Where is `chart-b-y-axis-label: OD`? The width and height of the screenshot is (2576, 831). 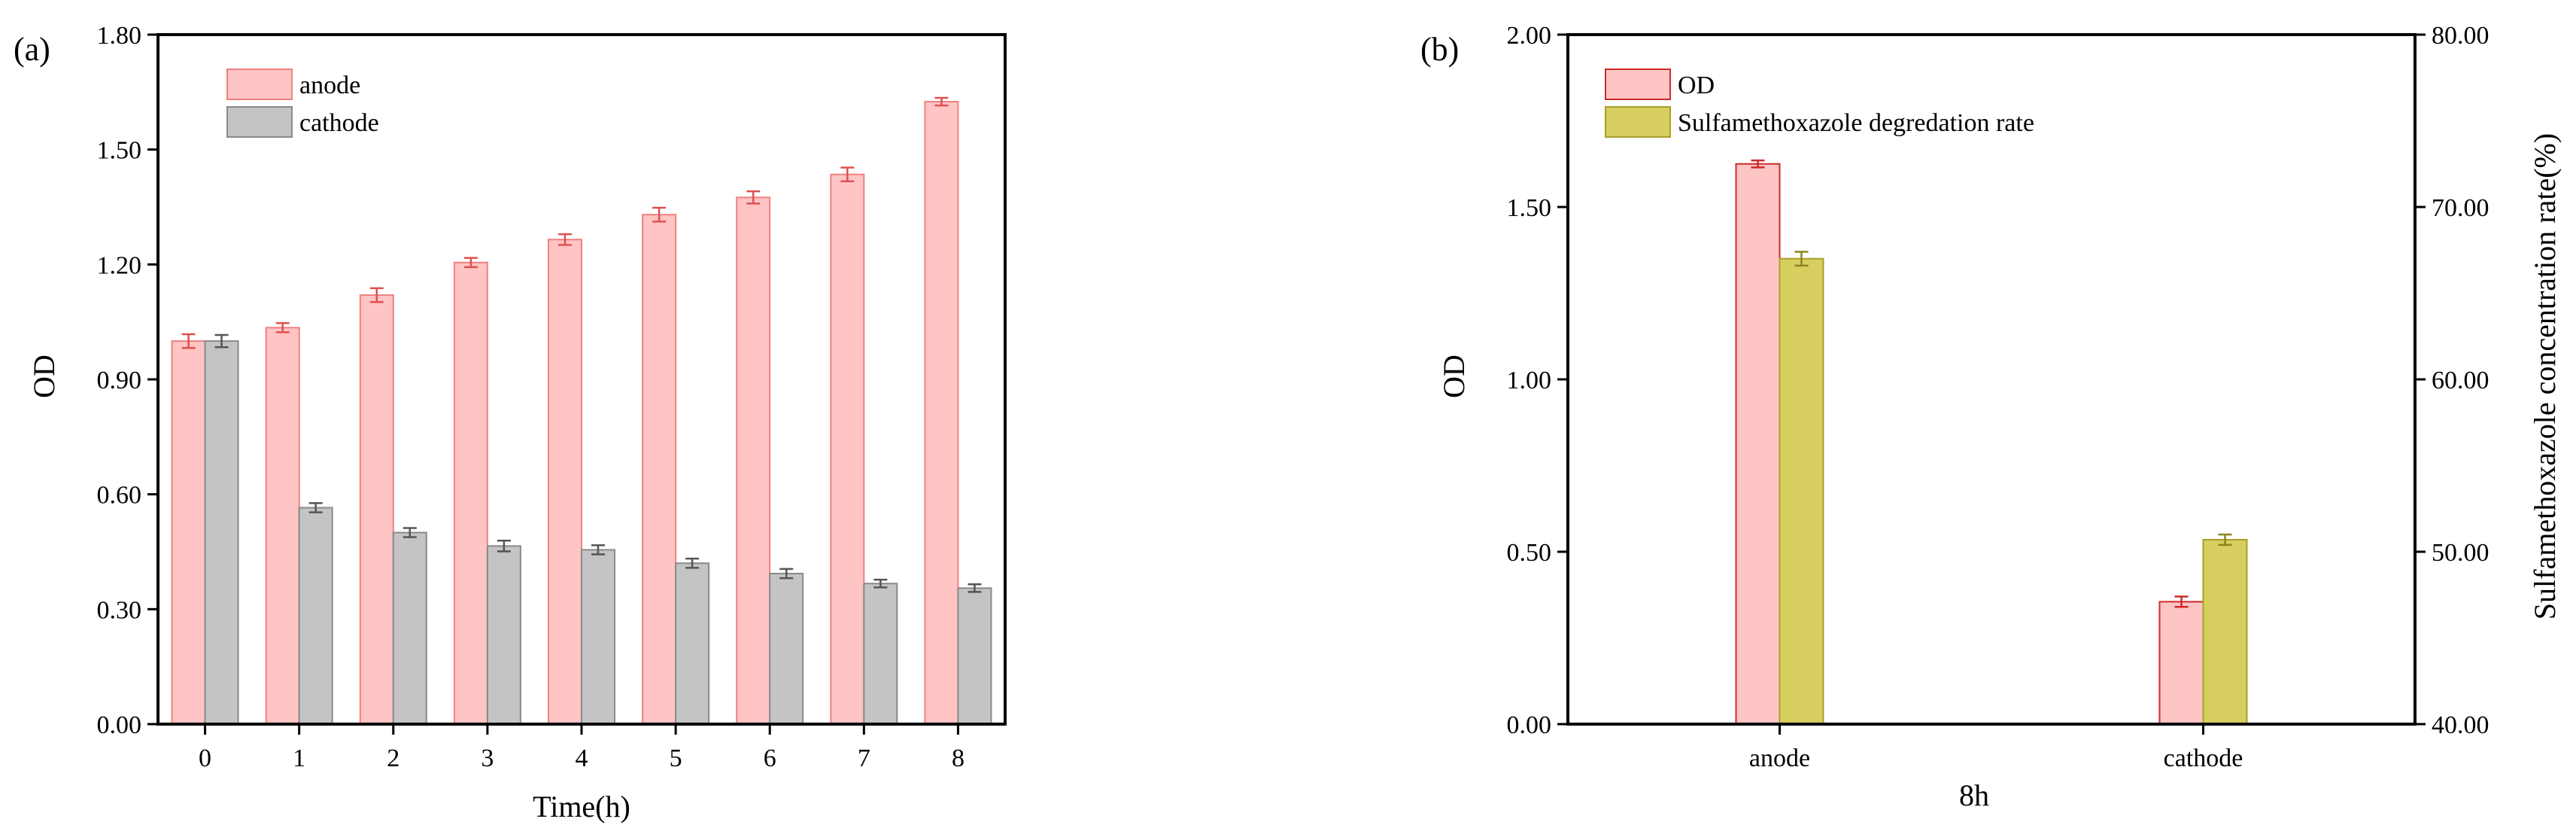
chart-b-y-axis-label: OD is located at coordinates (1454, 376).